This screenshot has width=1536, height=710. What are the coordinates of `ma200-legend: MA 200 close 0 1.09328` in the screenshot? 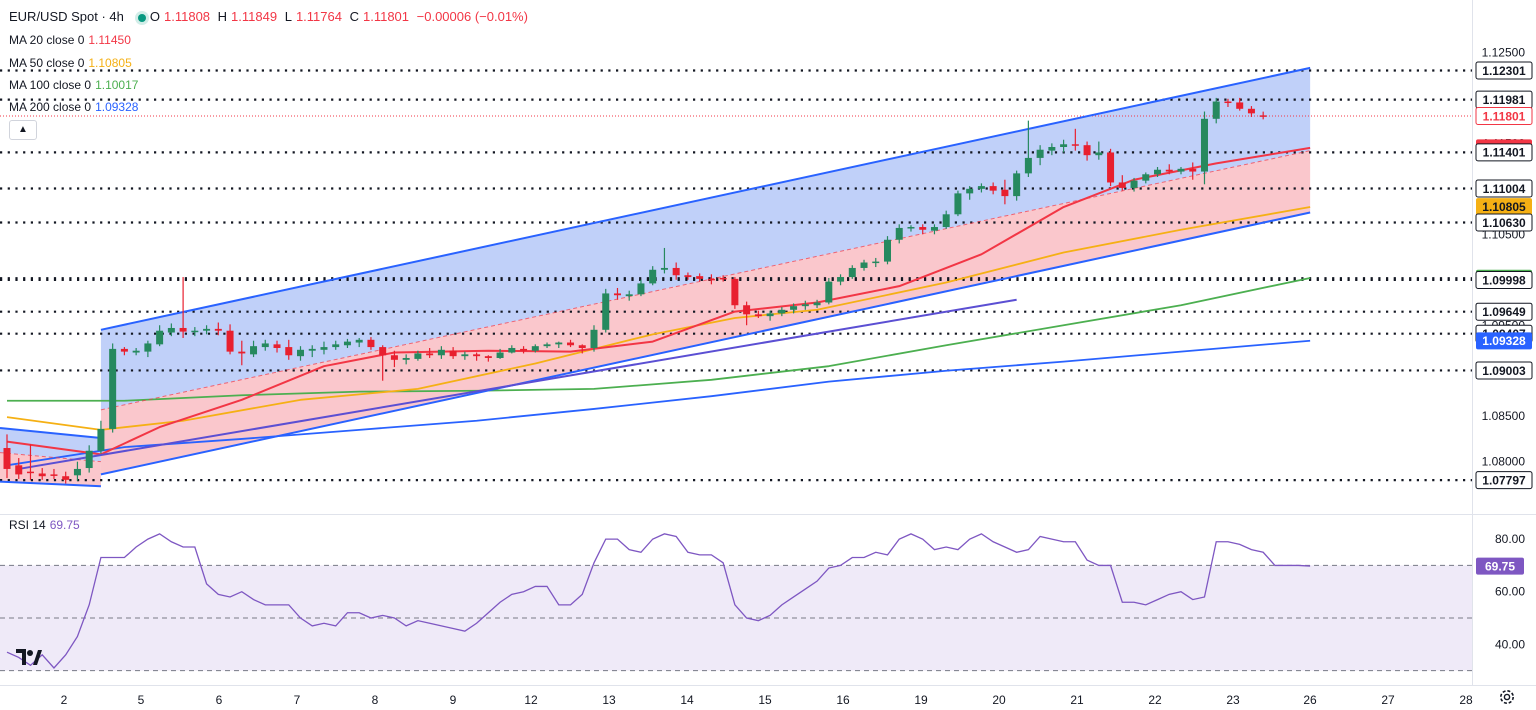 It's located at (75, 107).